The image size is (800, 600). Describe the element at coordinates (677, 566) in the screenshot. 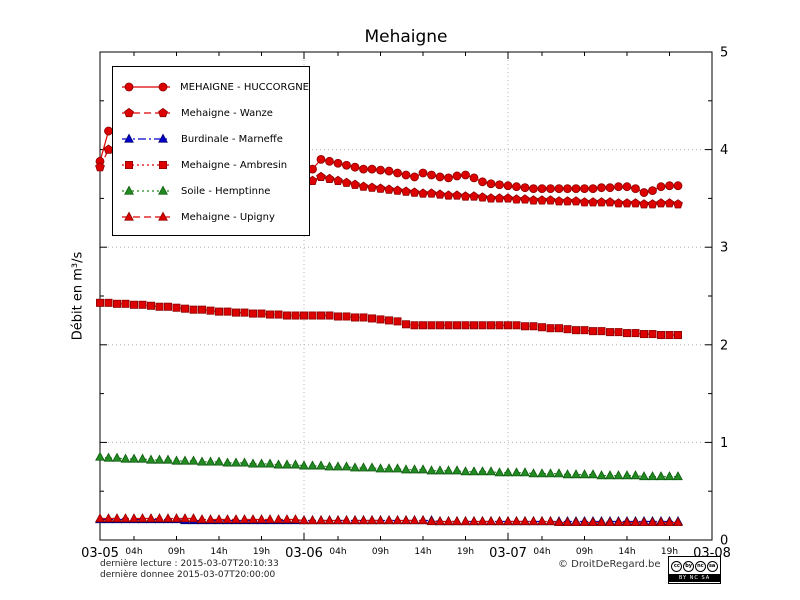

I see `cc-icon: cc` at that location.